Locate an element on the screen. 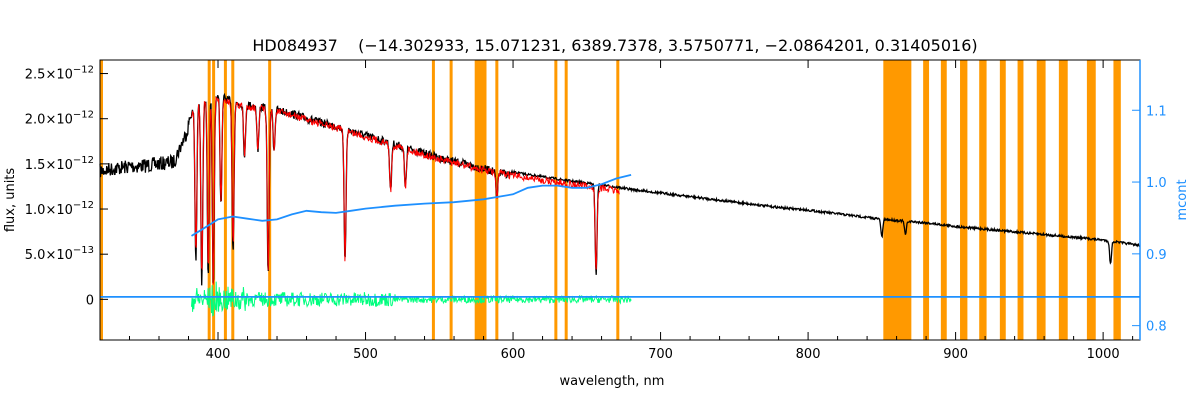  mcont-curve is located at coordinates (411, 205).